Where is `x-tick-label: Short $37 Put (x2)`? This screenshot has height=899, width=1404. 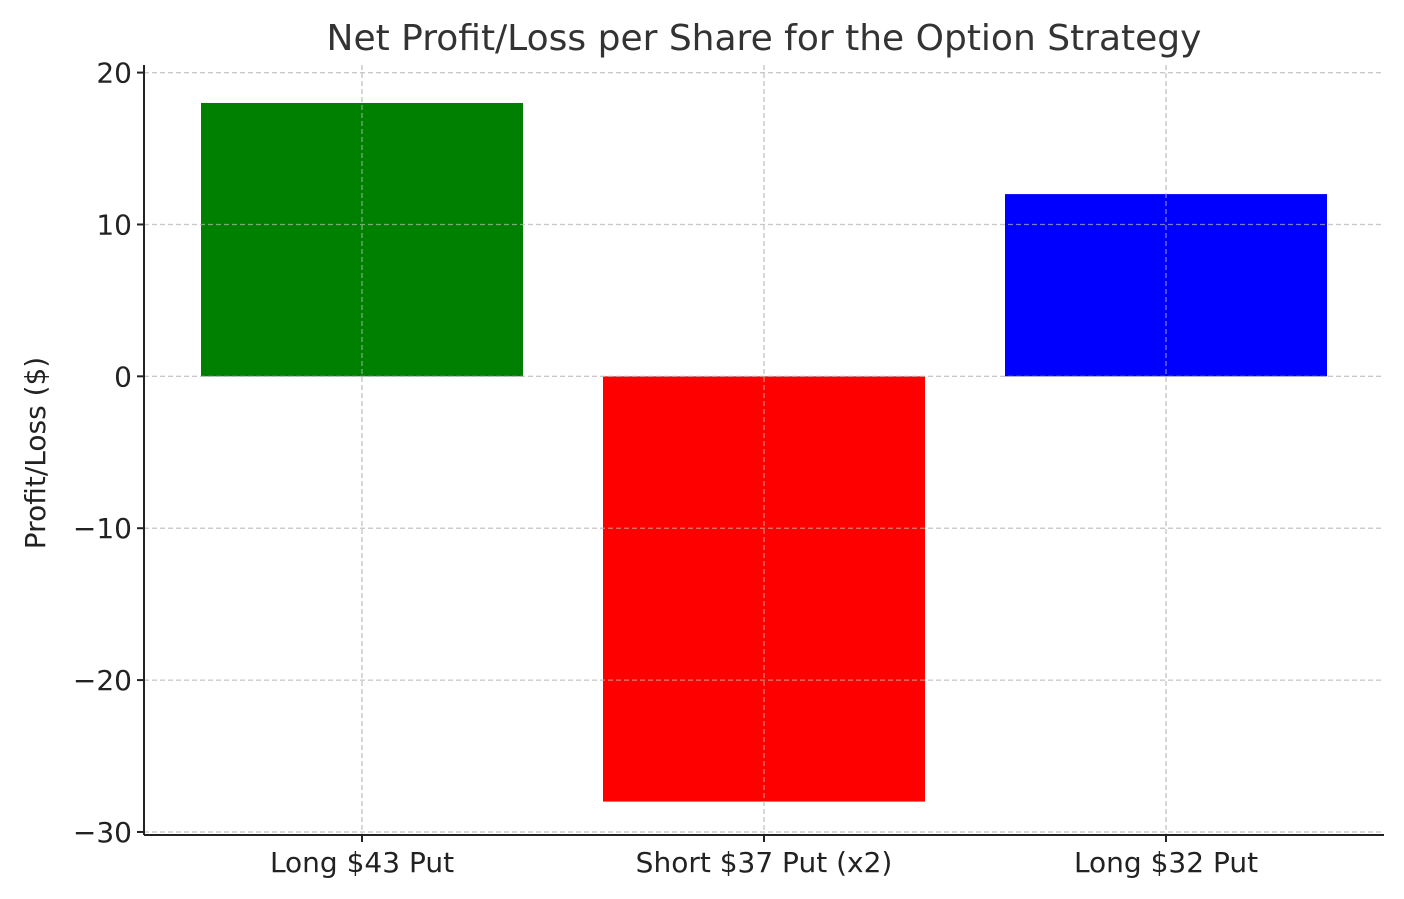 x-tick-label: Short $37 Put (x2) is located at coordinates (764, 862).